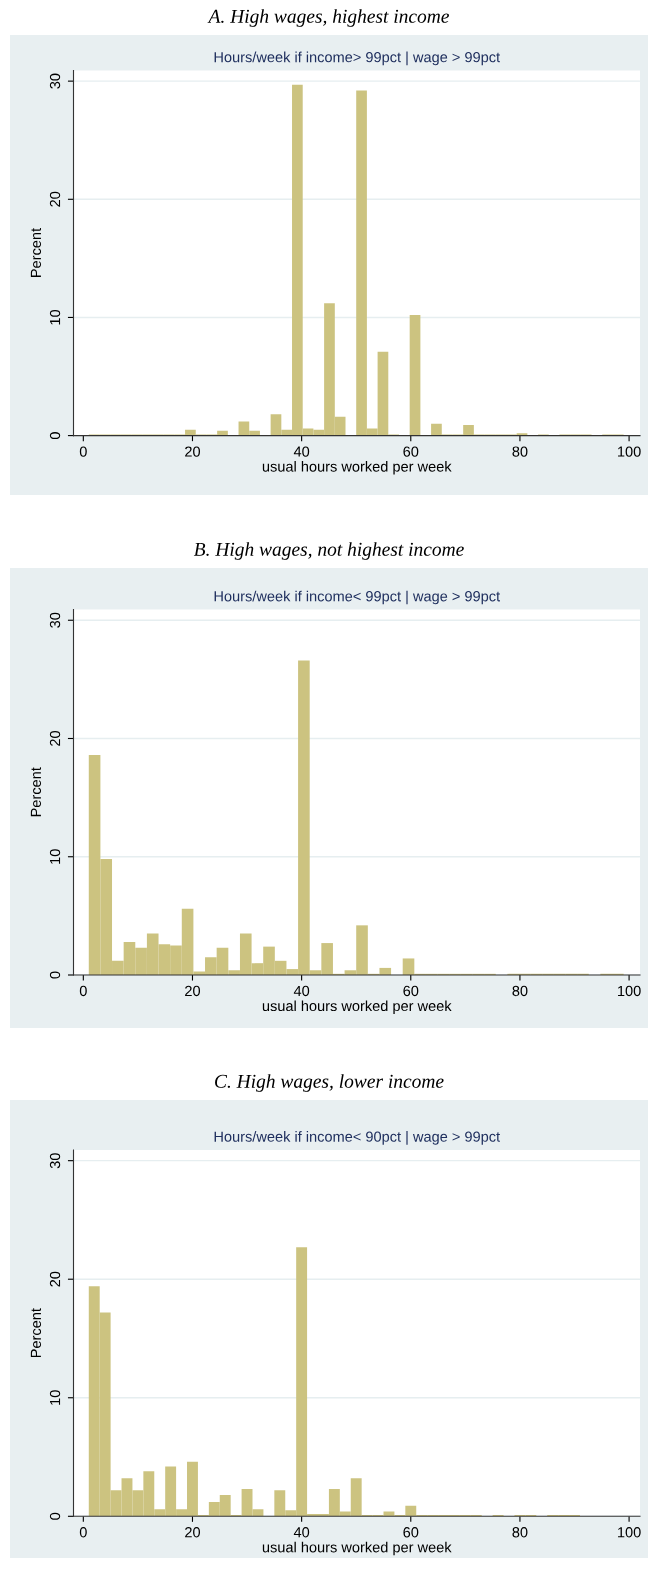 This screenshot has height=1585, width=658. Describe the element at coordinates (329, 1083) in the screenshot. I see `chart-title: C. High wages, lower income` at that location.